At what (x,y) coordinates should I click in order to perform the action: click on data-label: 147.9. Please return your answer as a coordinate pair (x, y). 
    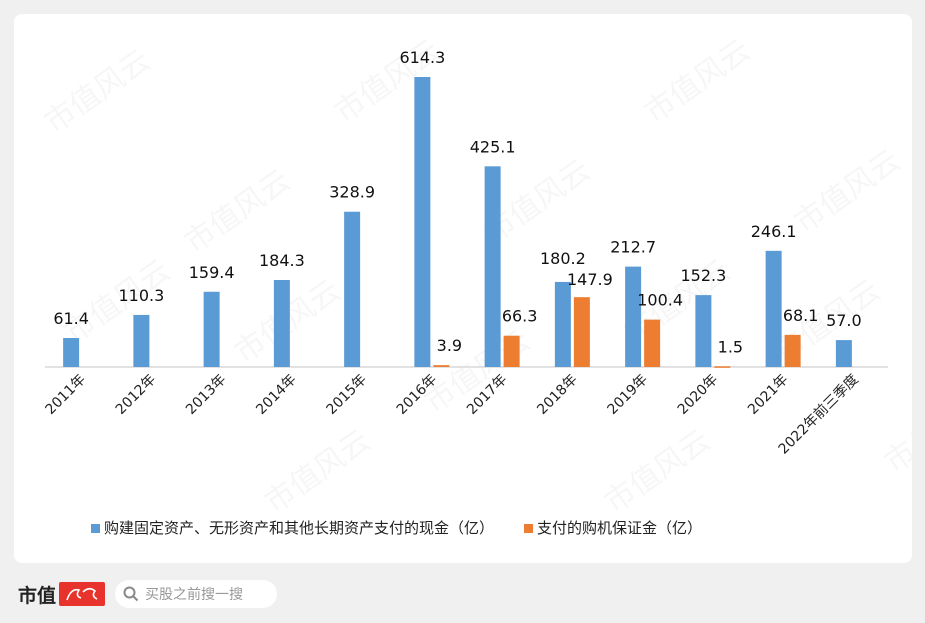
    Looking at the image, I should click on (590, 279).